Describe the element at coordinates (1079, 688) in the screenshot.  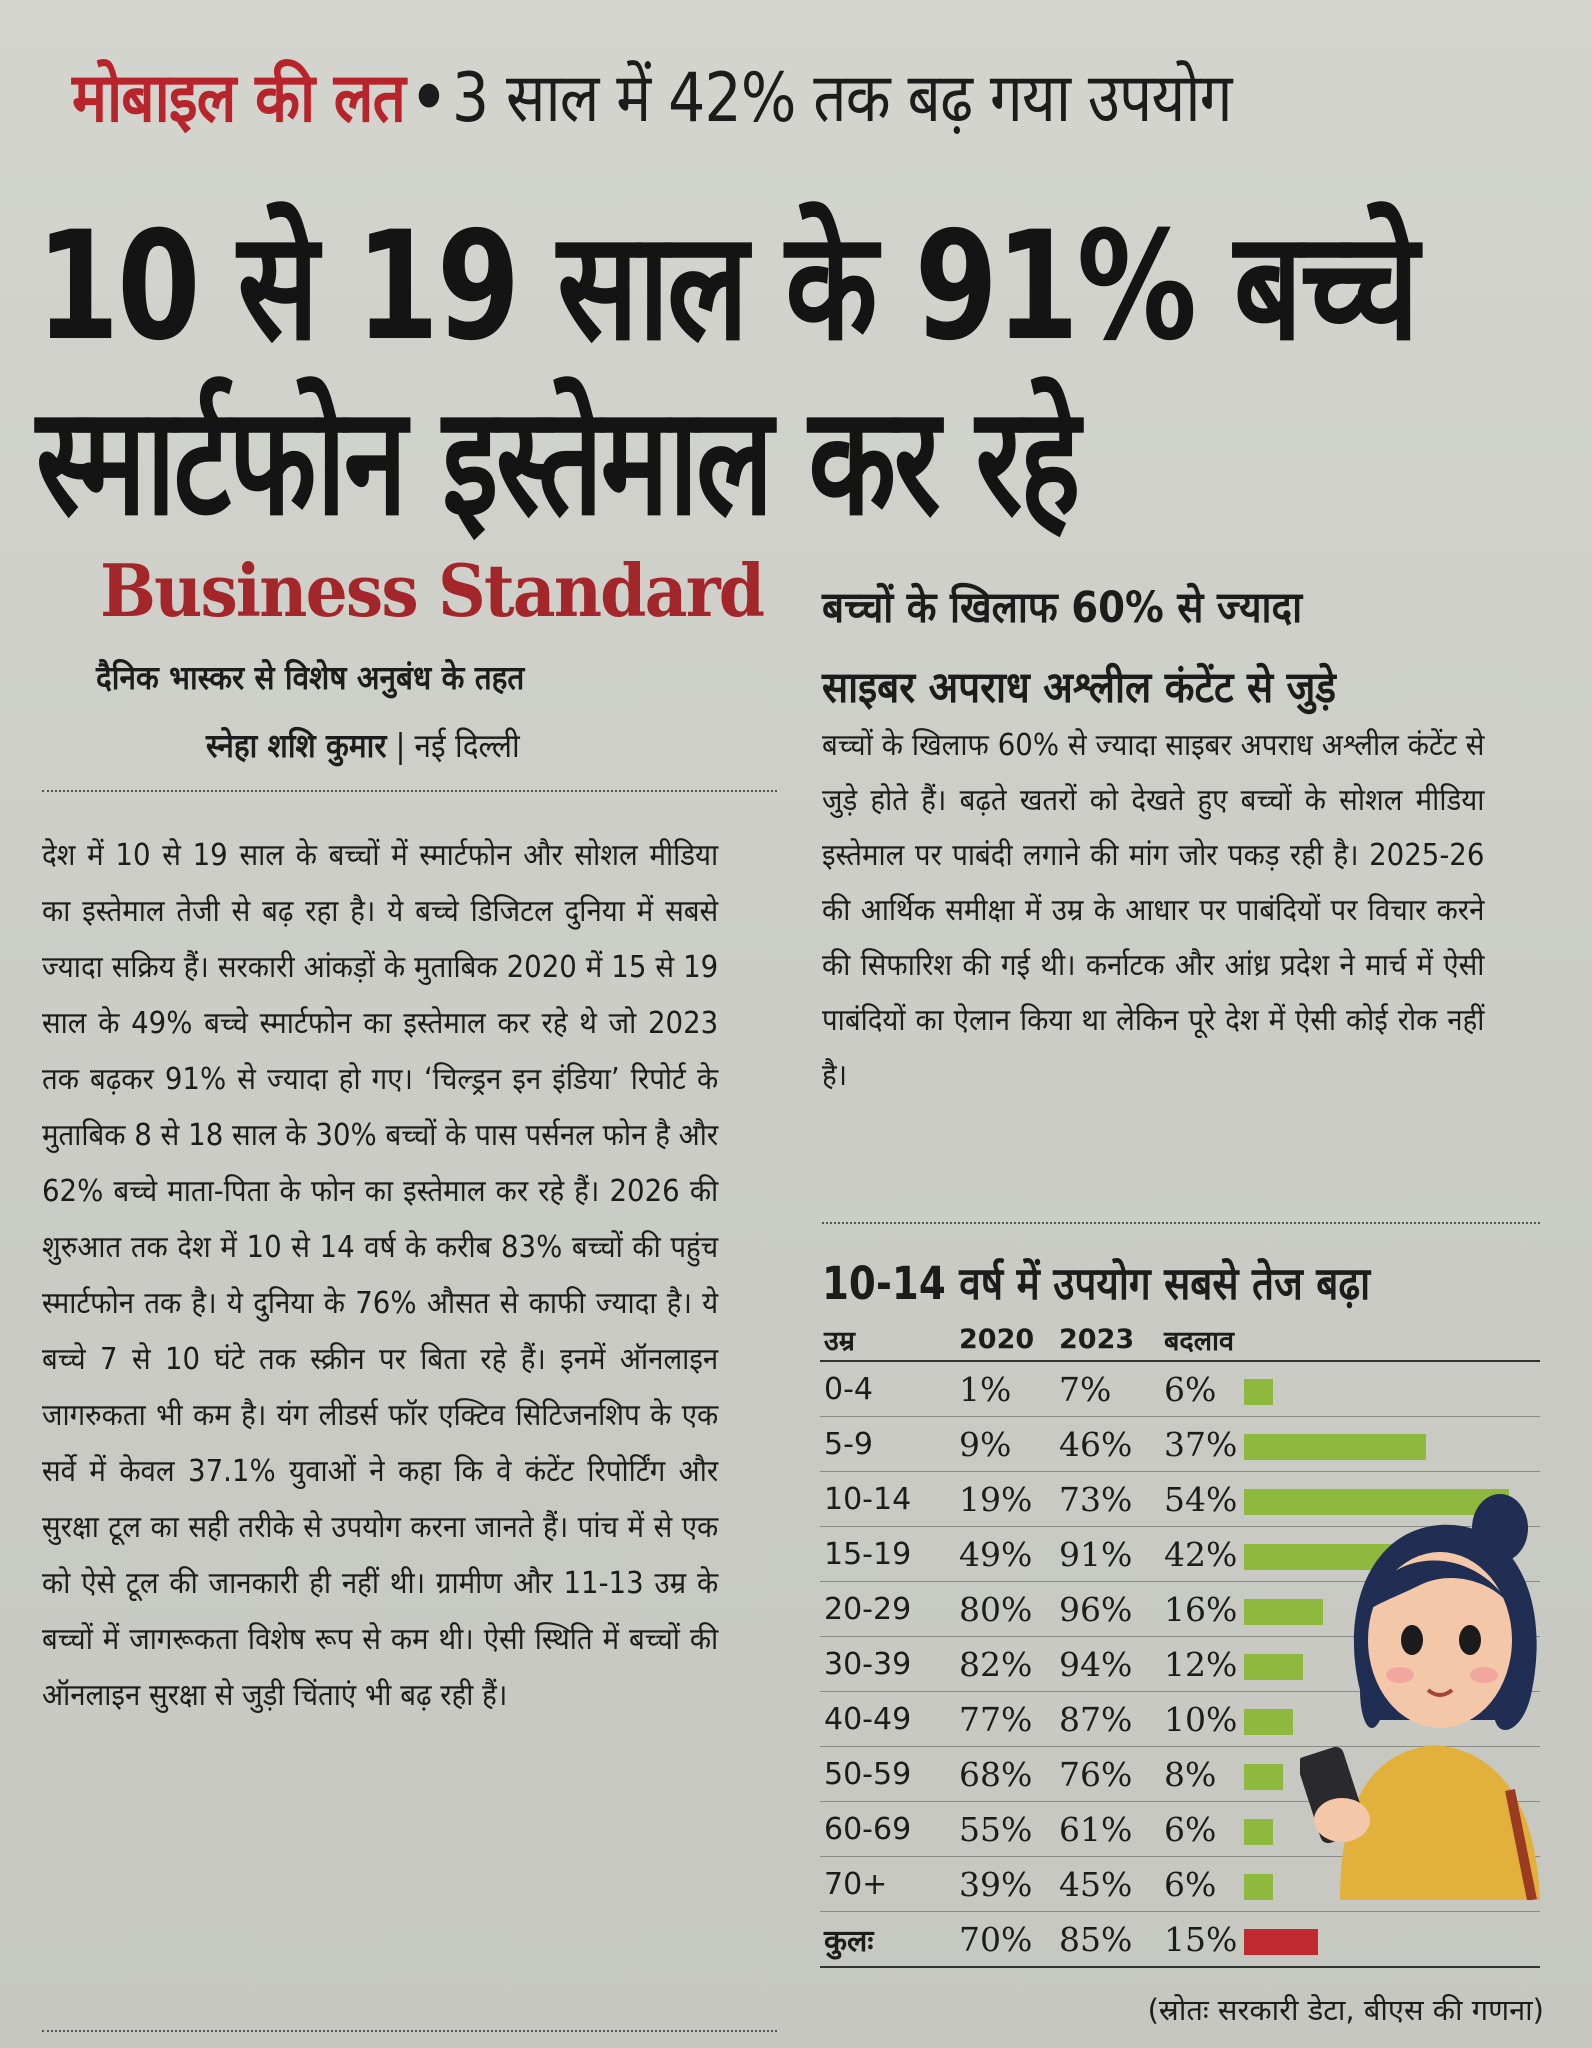
I see `sidebar-subhead-line-2: साइबर अपराध अश्लील कंटेंट से जुड़े` at that location.